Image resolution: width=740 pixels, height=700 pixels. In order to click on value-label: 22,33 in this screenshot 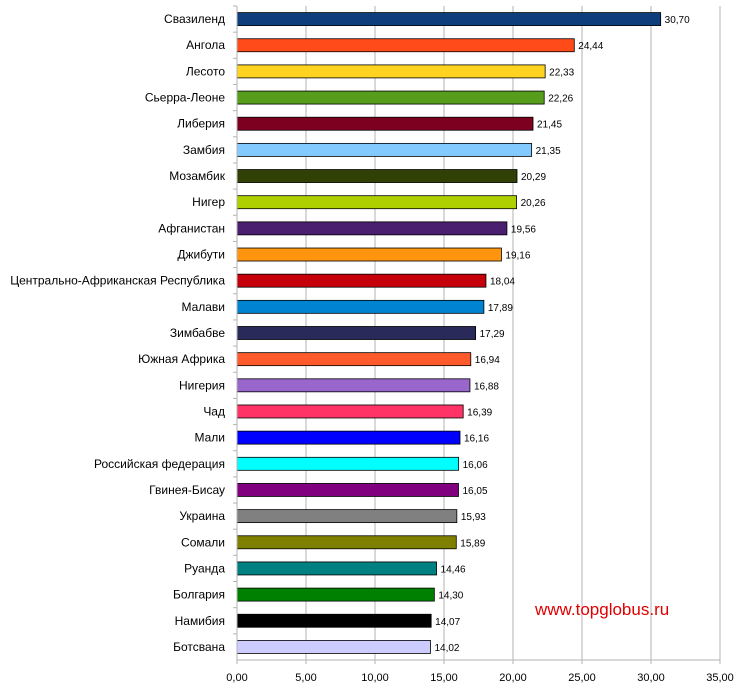, I will do `click(561, 72)`.